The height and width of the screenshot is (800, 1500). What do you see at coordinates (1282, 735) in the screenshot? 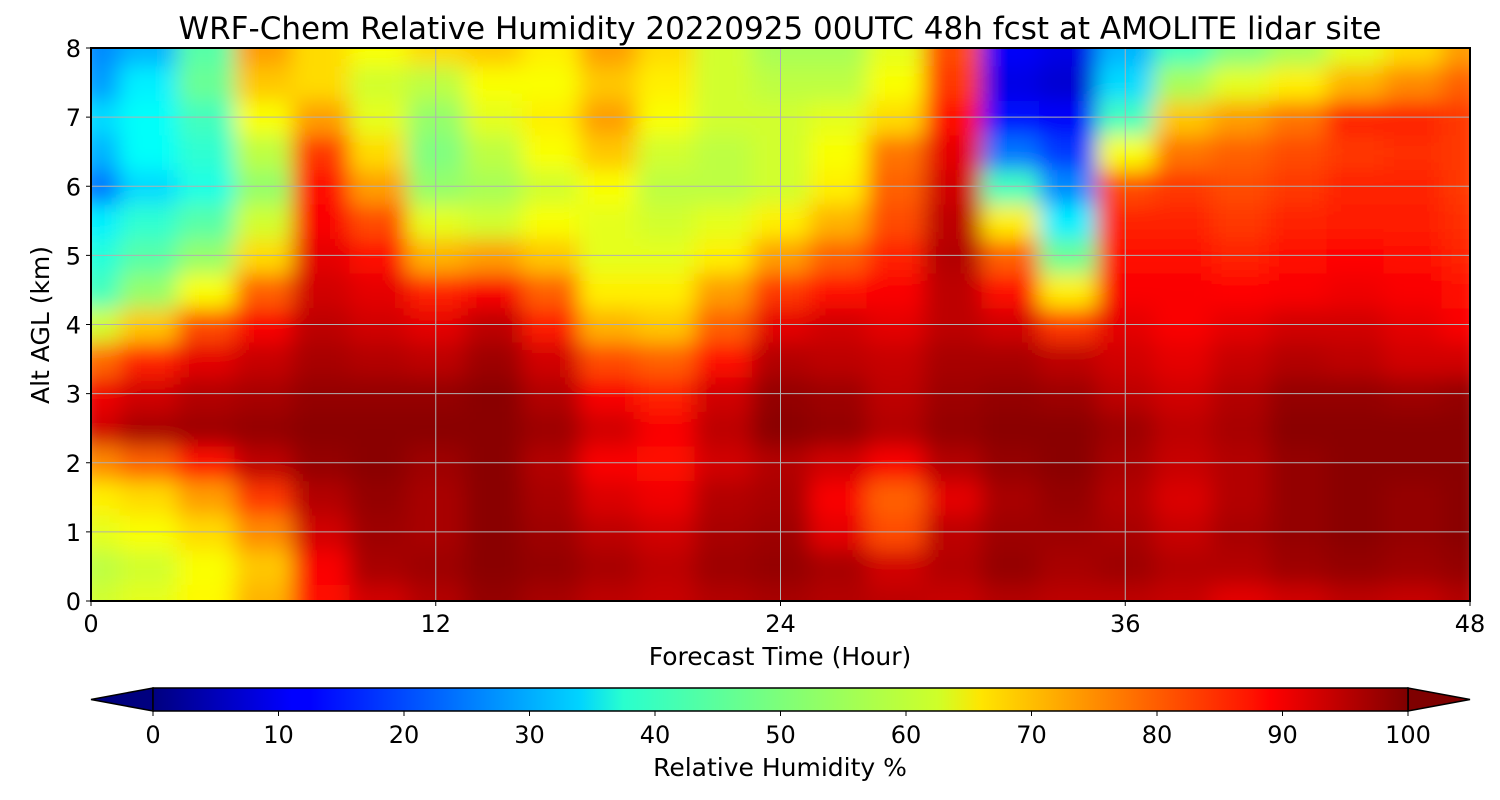
I see `colorbar-tick-label: 90` at bounding box center [1282, 735].